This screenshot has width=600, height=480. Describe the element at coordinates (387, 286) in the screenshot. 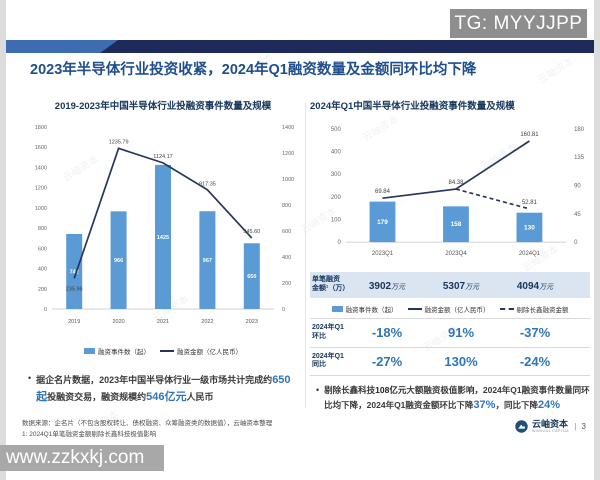

I see `metric-value: 3902万元` at that location.